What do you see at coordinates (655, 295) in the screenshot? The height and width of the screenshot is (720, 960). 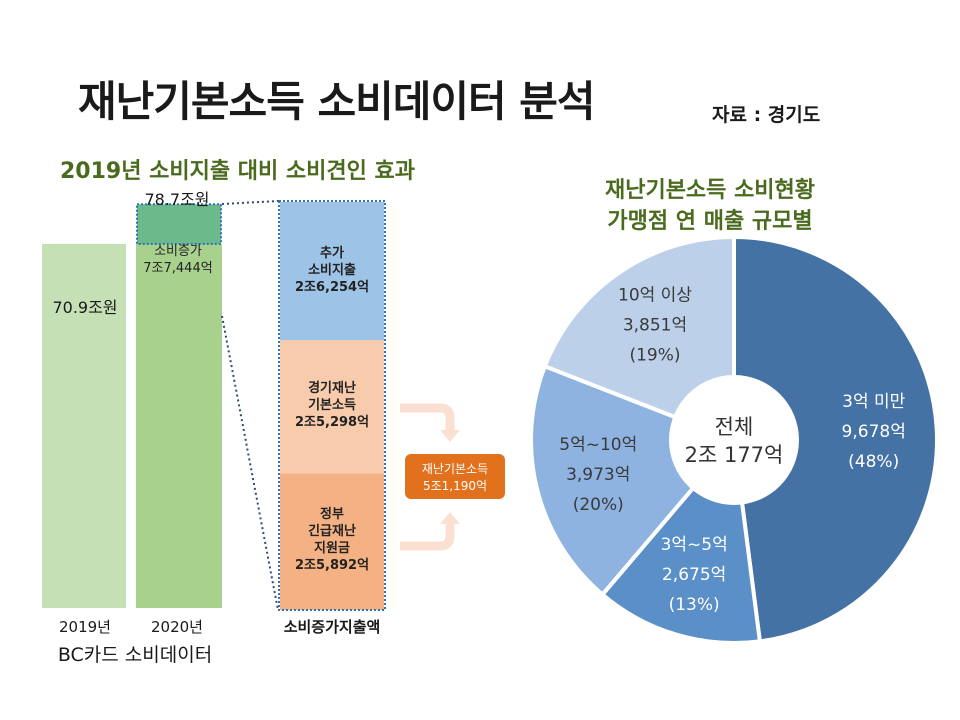 I see `pie-slice-4-label-1: 10억 이상` at bounding box center [655, 295].